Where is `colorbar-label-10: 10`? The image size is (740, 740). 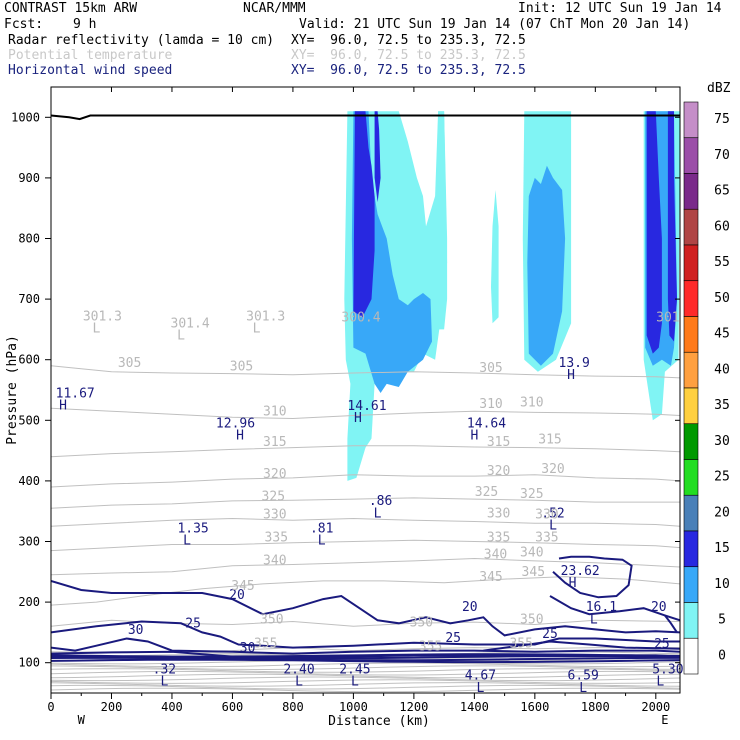 colorbar-label-10: 10 is located at coordinates (722, 584).